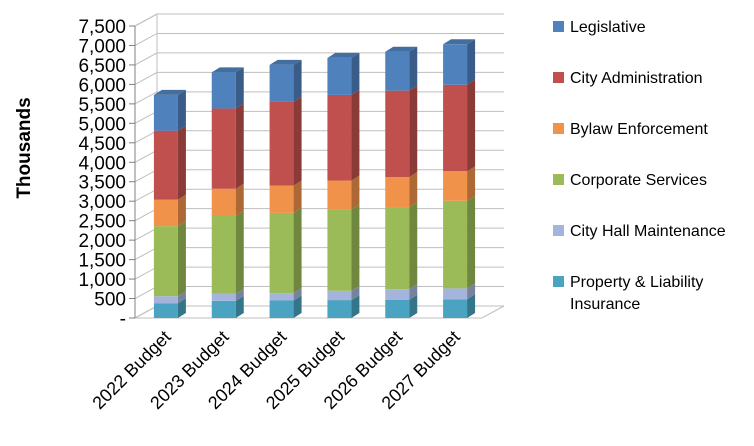 This screenshot has height=446, width=754. Describe the element at coordinates (102, 163) in the screenshot. I see `y-tick-label: 4,000` at that location.